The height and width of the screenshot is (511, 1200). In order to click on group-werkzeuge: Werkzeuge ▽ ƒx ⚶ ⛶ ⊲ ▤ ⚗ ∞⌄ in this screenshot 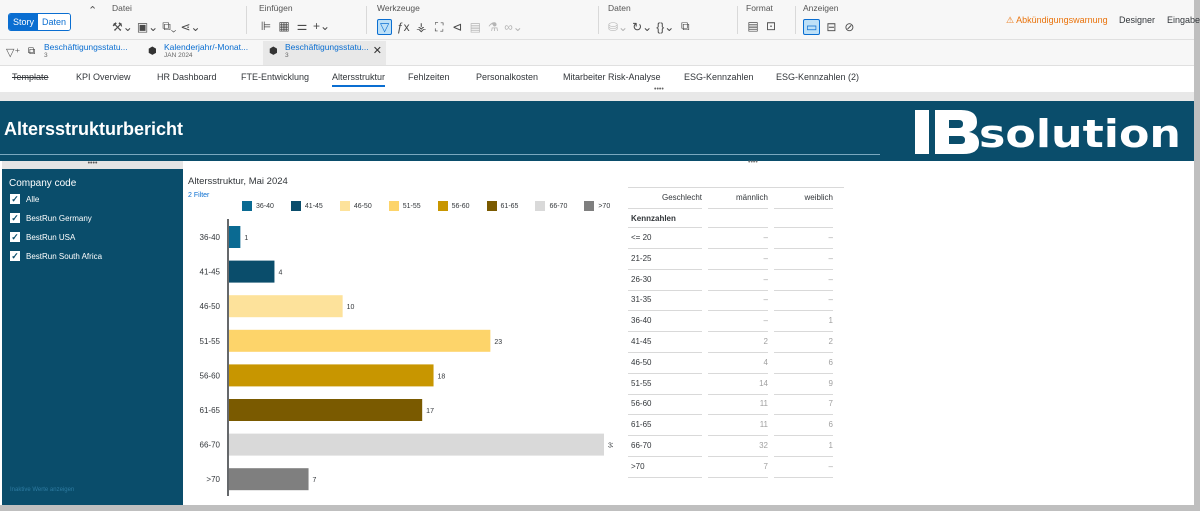, I will do `click(450, 19)`.